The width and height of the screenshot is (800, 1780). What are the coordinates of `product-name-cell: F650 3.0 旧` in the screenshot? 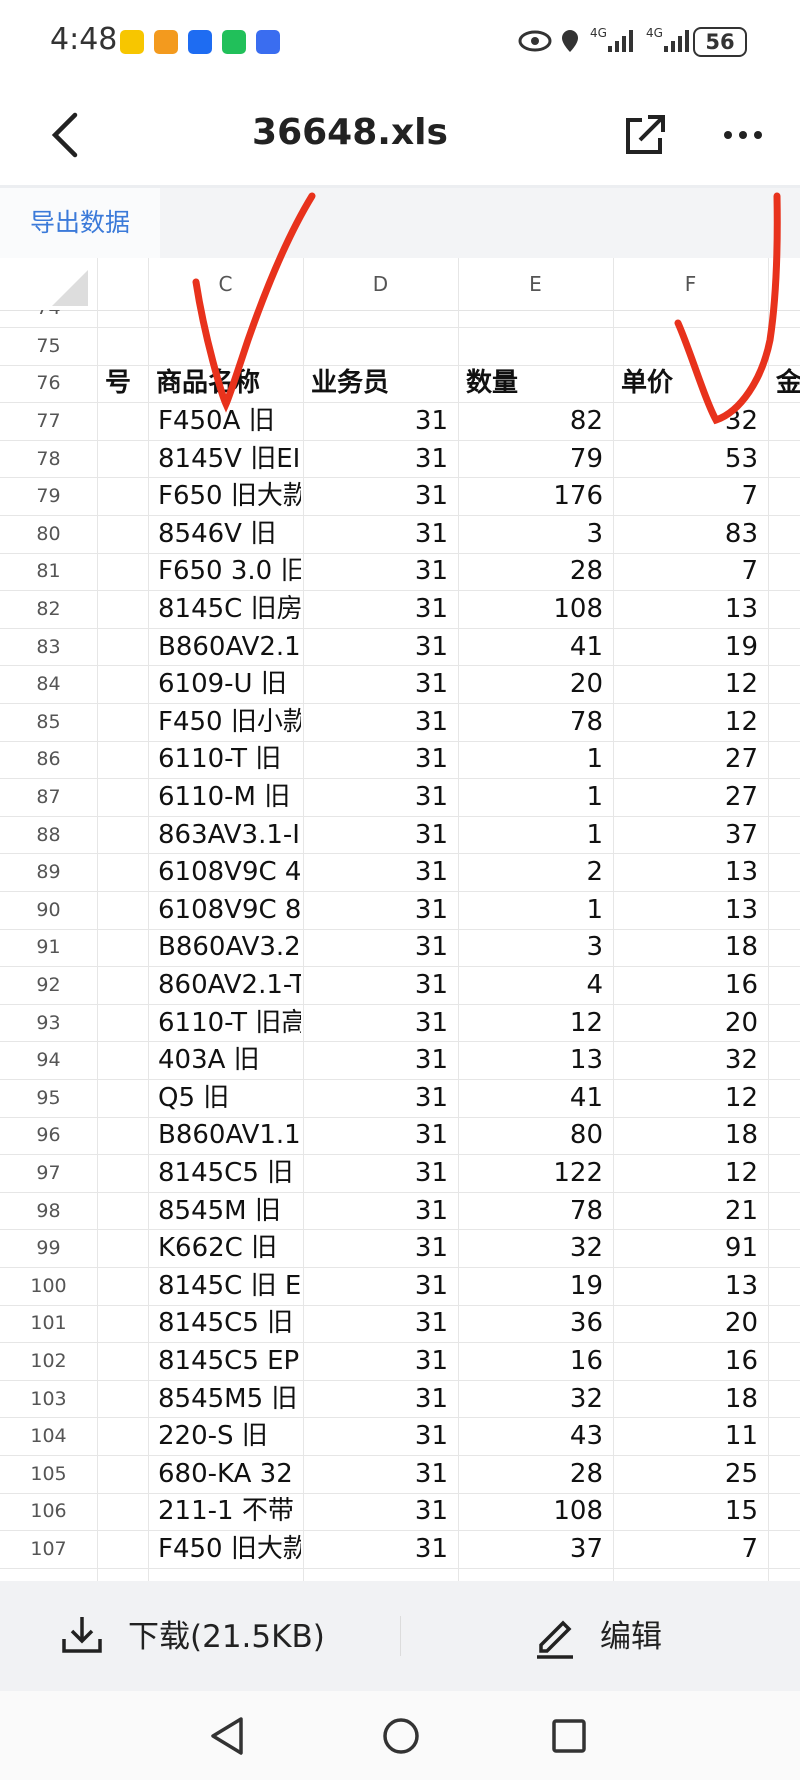 It's located at (229, 571).